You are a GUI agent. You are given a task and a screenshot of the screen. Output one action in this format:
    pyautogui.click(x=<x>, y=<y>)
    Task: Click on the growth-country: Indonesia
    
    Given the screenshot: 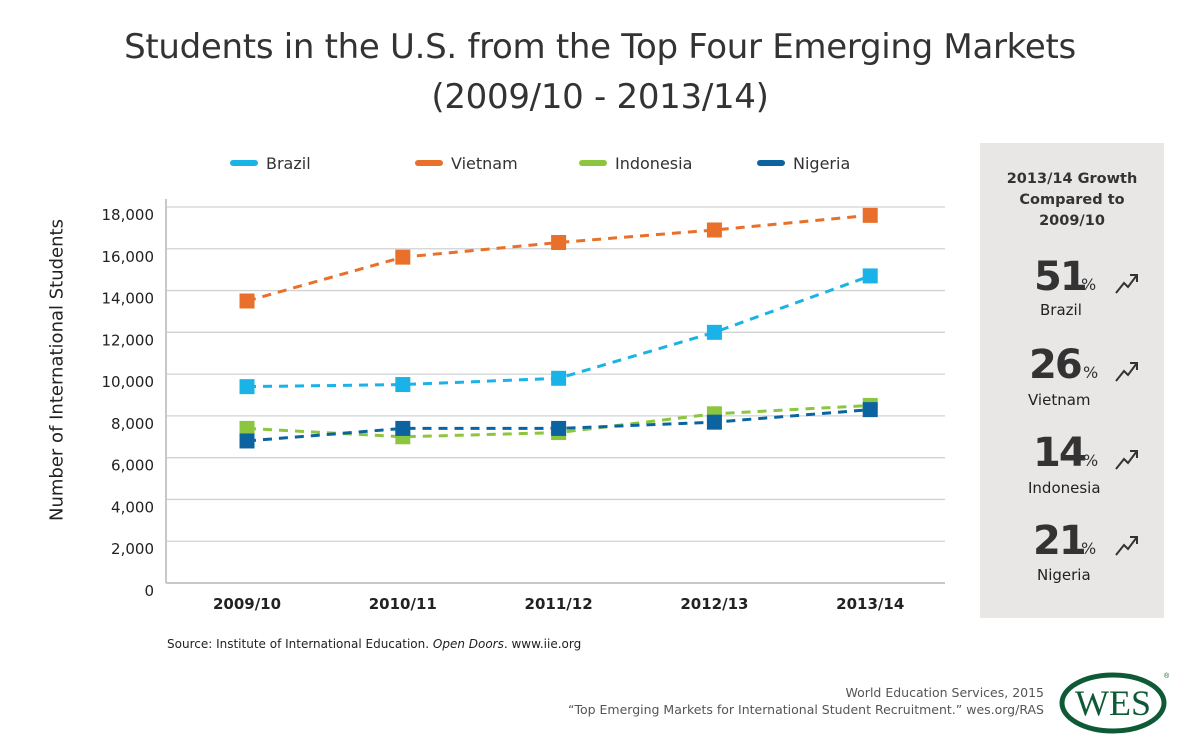 What is the action you would take?
    pyautogui.click(x=1064, y=488)
    